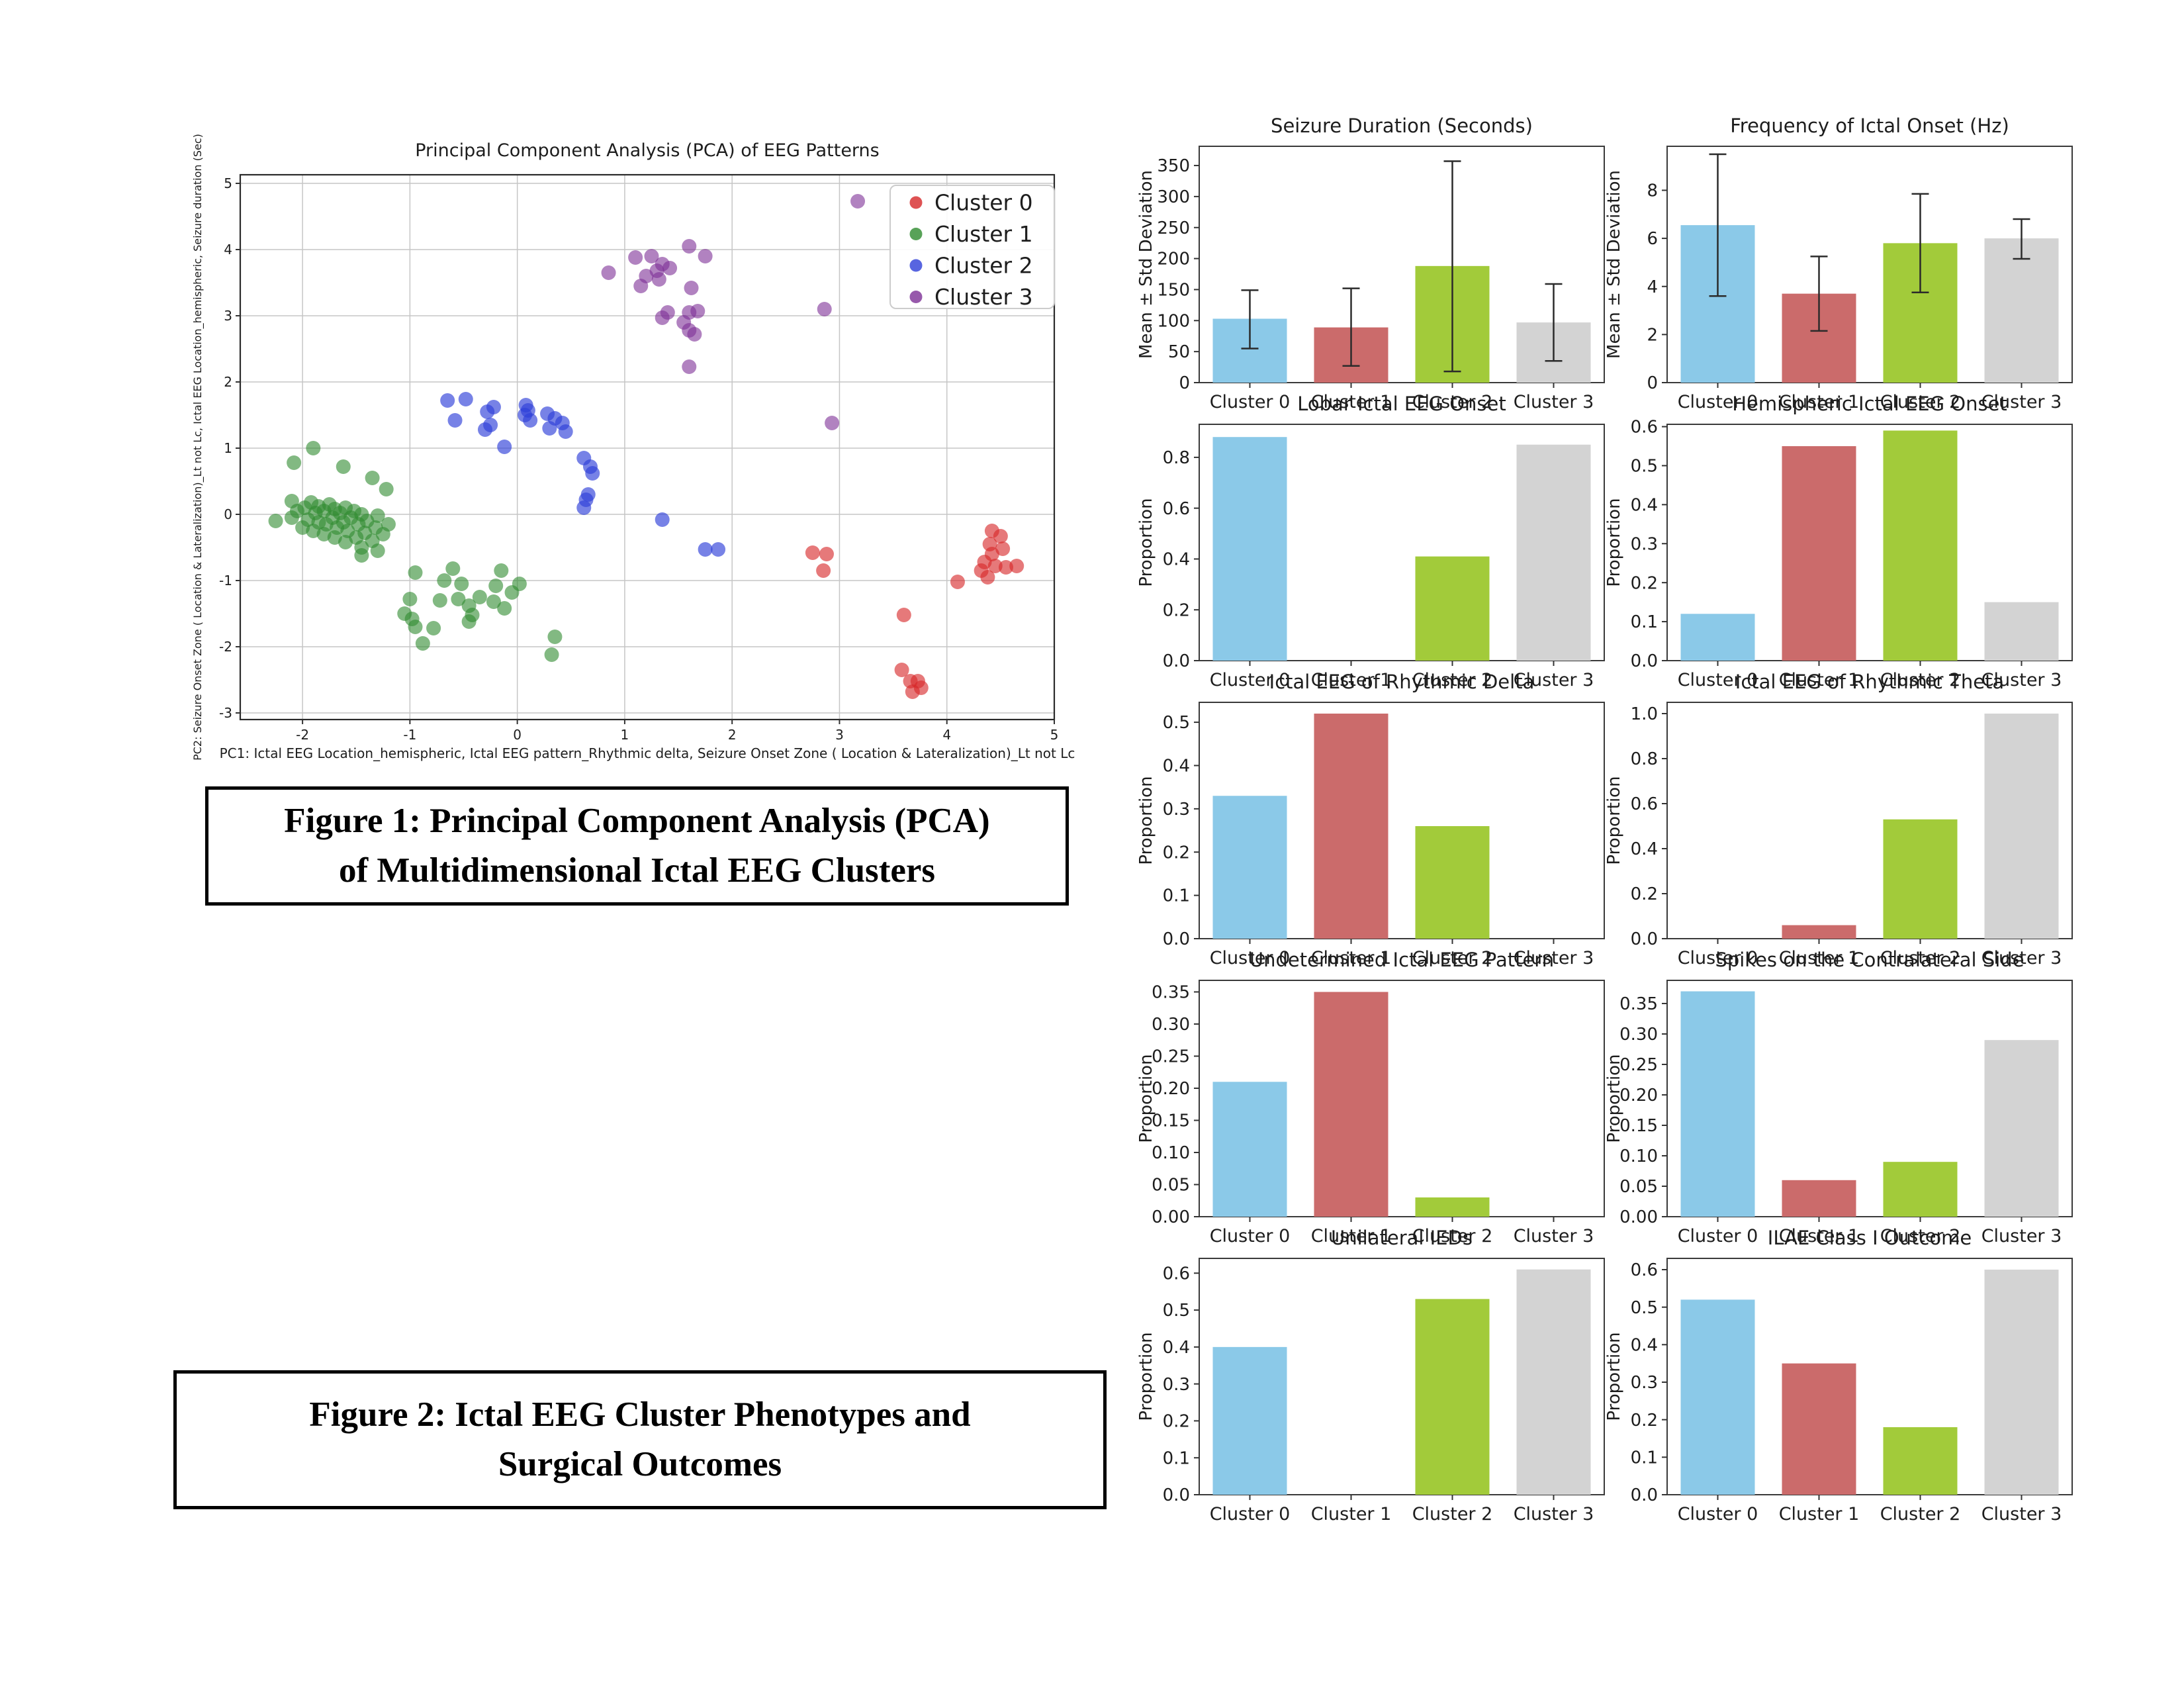 This screenshot has width=2184, height=1688. What do you see at coordinates (225, 580) in the screenshot?
I see `svg-text: -1` at bounding box center [225, 580].